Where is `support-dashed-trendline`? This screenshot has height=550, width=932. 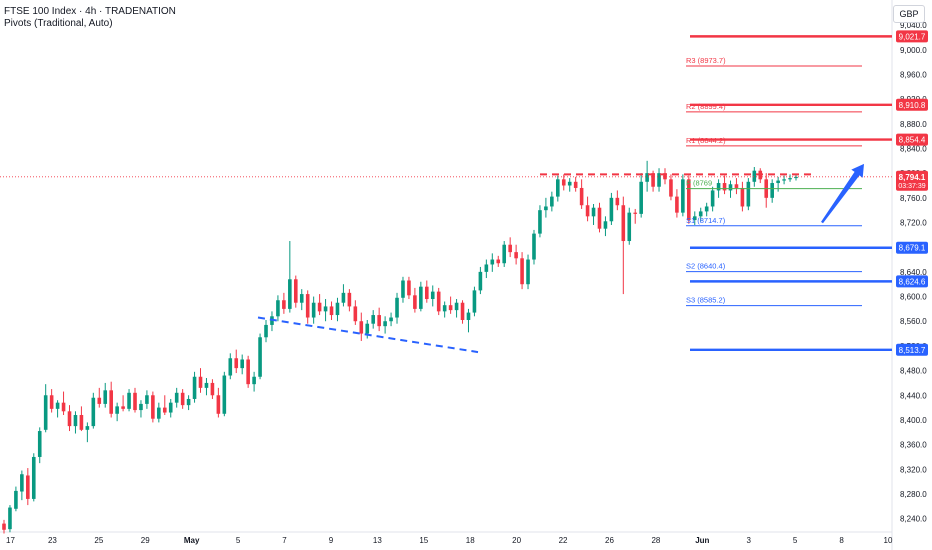 support-dashed-trendline is located at coordinates (368, 335).